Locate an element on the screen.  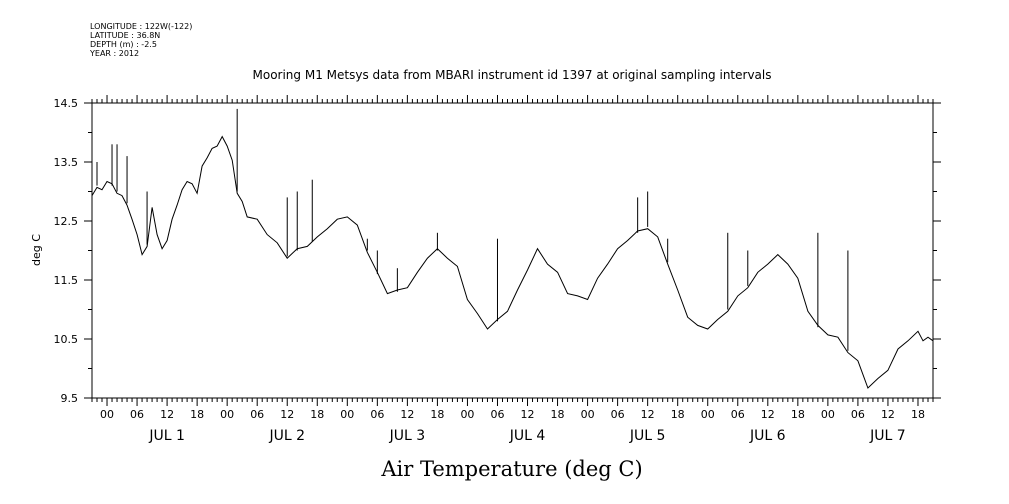
day-label: JUL 2 is located at coordinates (286, 436).